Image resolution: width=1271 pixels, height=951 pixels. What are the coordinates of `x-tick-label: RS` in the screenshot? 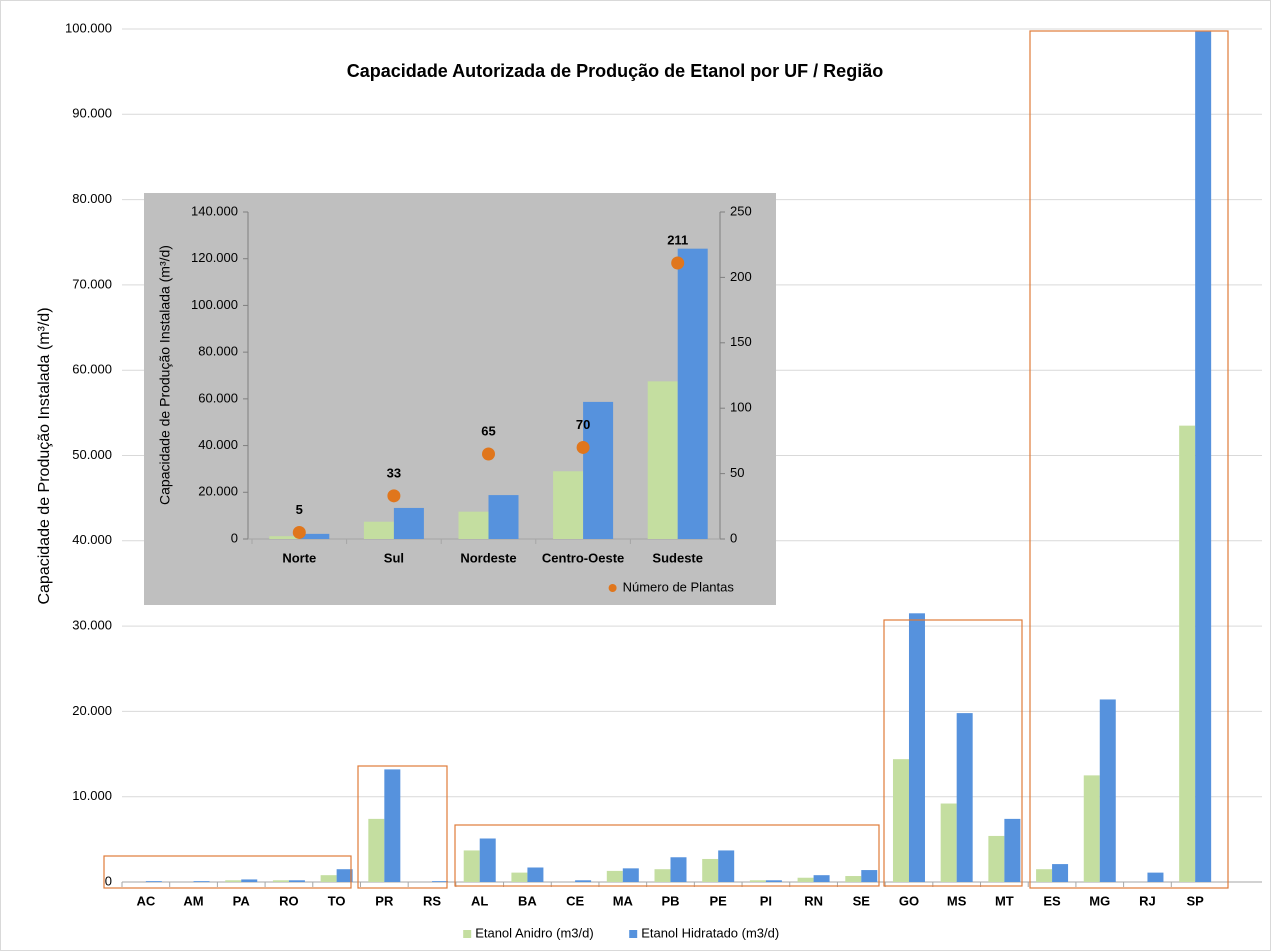 It's located at (432, 900).